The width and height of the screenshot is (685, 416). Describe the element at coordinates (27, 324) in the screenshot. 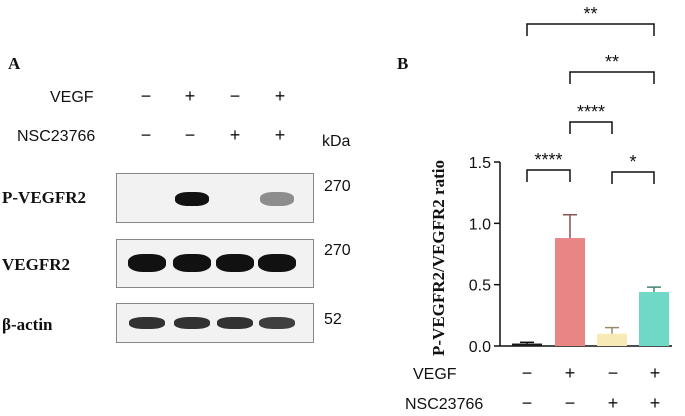

I see `beta-actin-label: β-actin` at that location.